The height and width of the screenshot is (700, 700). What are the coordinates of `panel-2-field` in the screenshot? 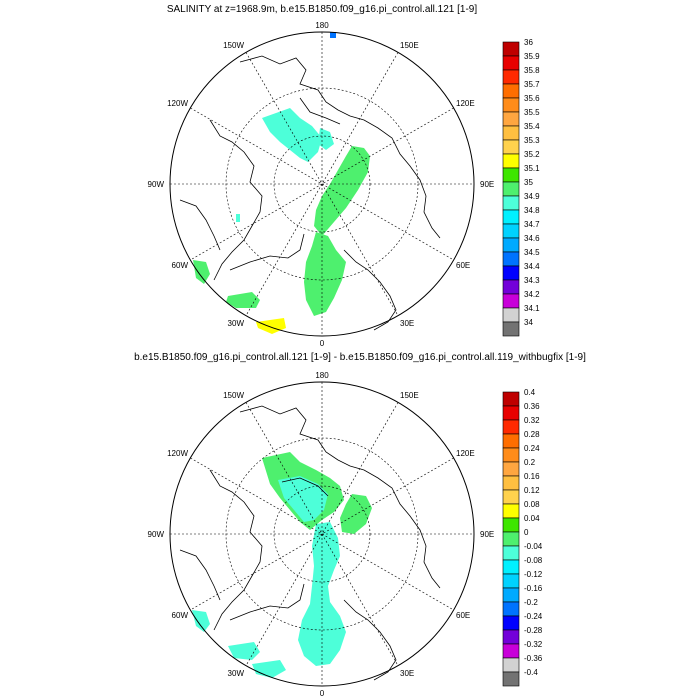 It's located at (282, 565).